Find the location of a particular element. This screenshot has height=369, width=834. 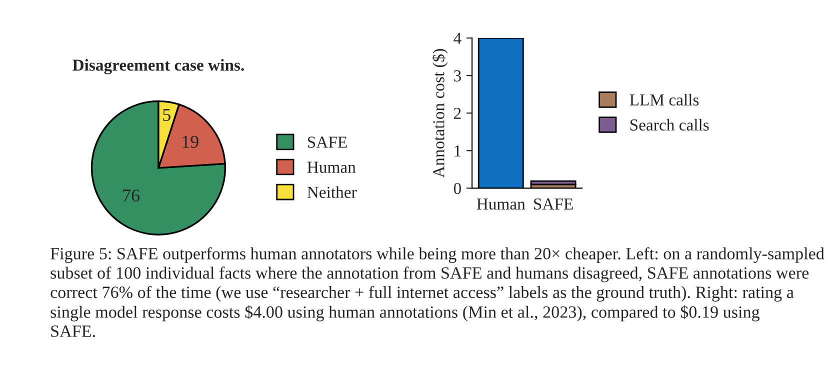

legend-label: Human is located at coordinates (331, 167).